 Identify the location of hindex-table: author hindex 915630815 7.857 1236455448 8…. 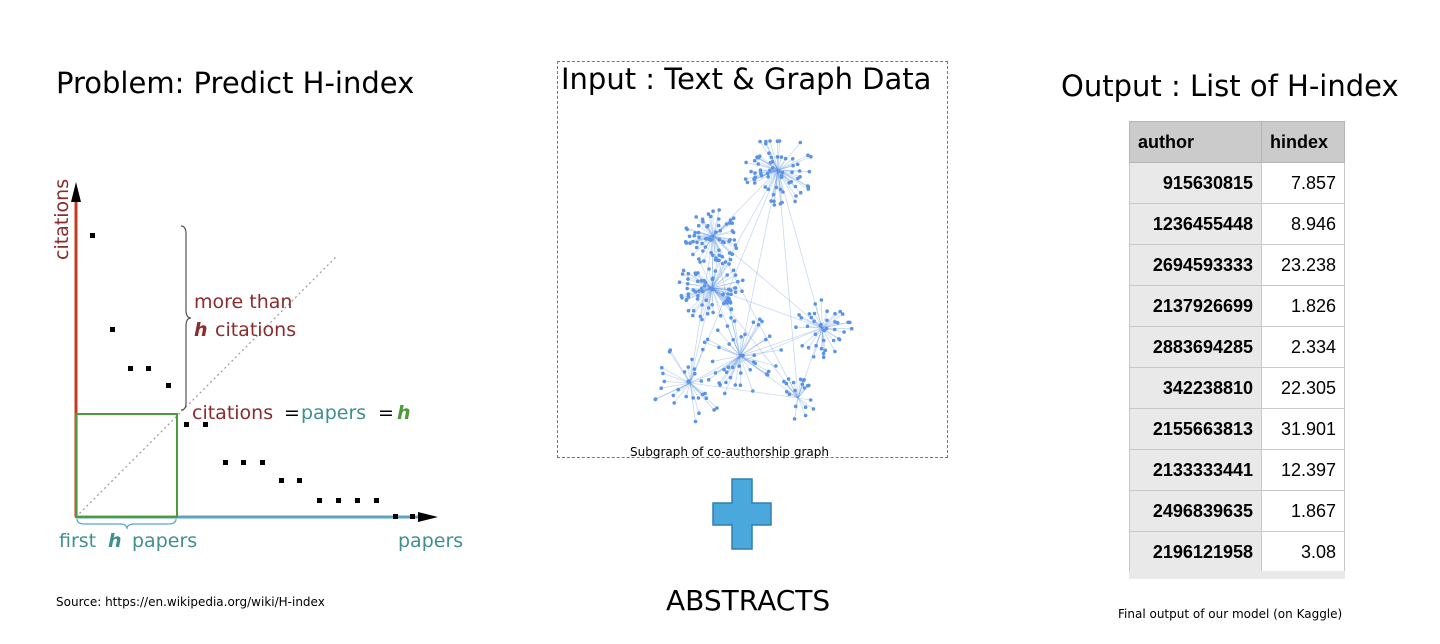
(1237, 347).